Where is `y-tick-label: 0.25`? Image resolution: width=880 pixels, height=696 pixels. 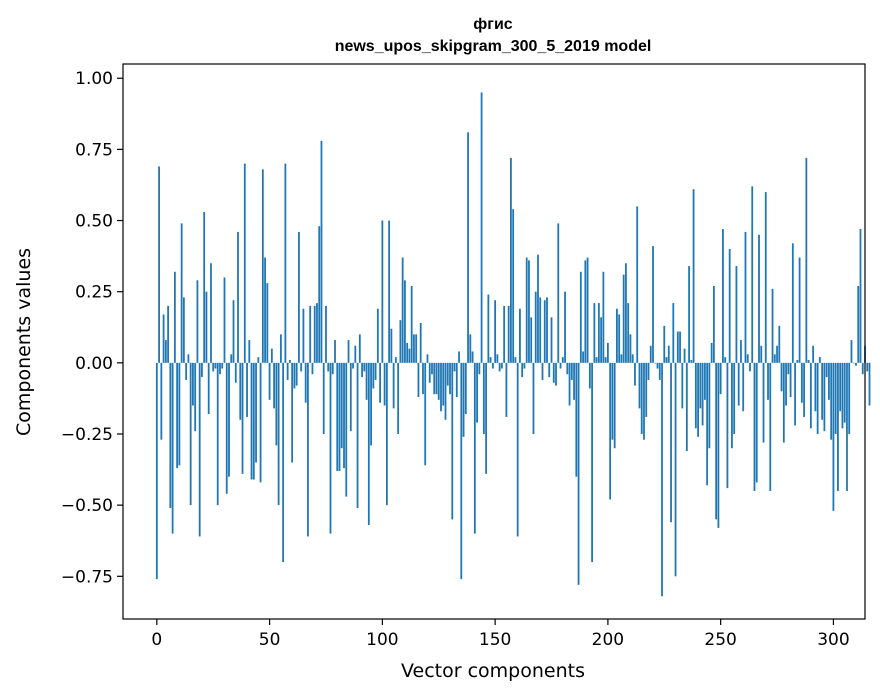 y-tick-label: 0.25 is located at coordinates (94, 293).